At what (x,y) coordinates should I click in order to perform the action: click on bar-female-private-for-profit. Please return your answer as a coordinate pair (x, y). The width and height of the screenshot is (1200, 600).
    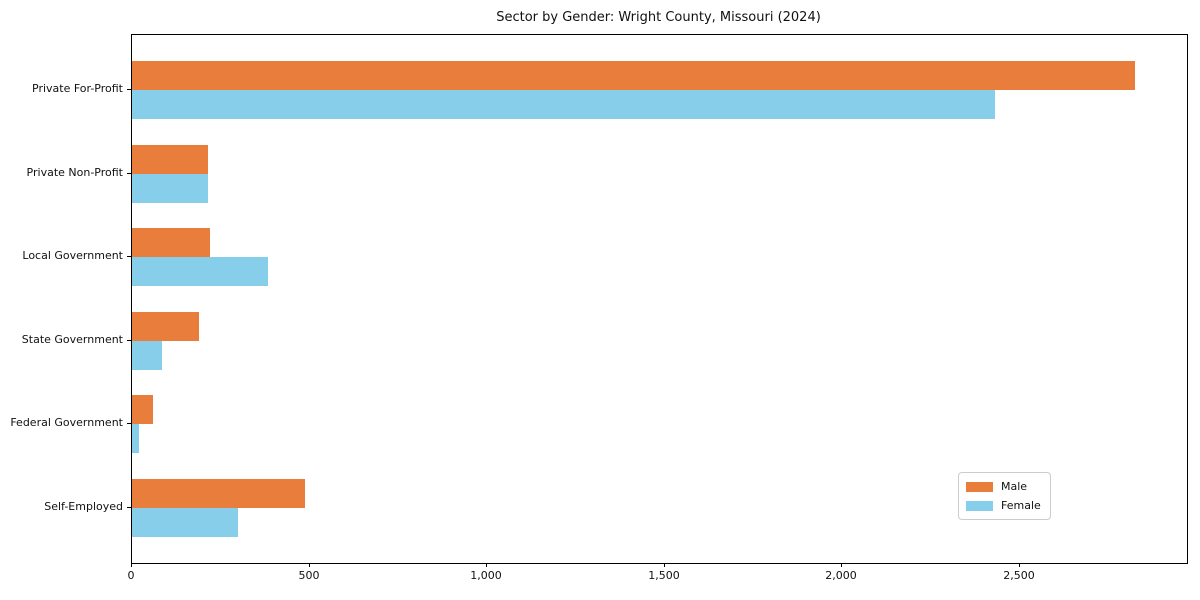
    Looking at the image, I should click on (563, 104).